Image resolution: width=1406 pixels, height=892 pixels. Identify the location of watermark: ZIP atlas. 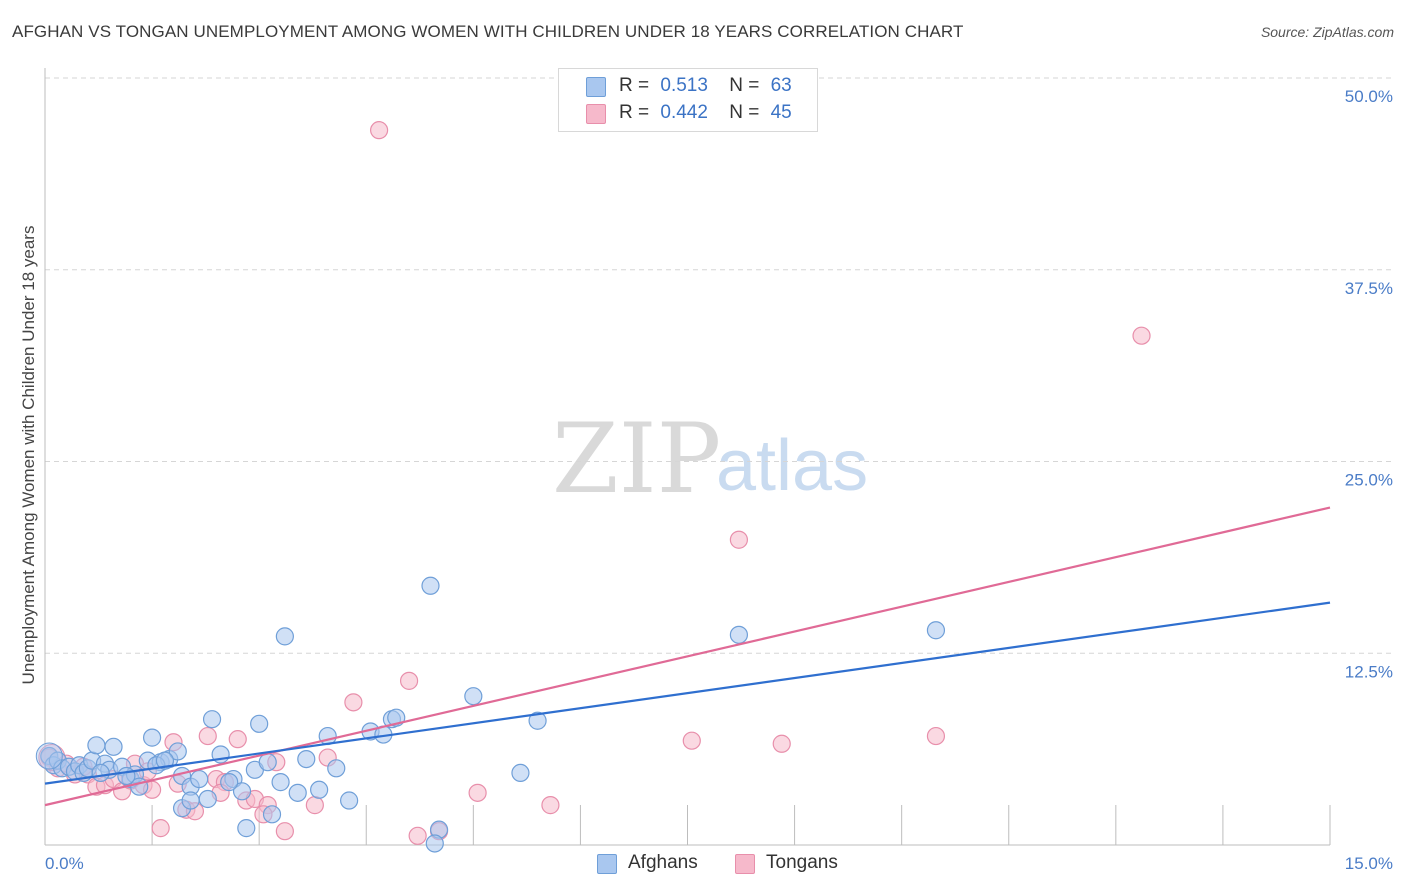
(710, 459).